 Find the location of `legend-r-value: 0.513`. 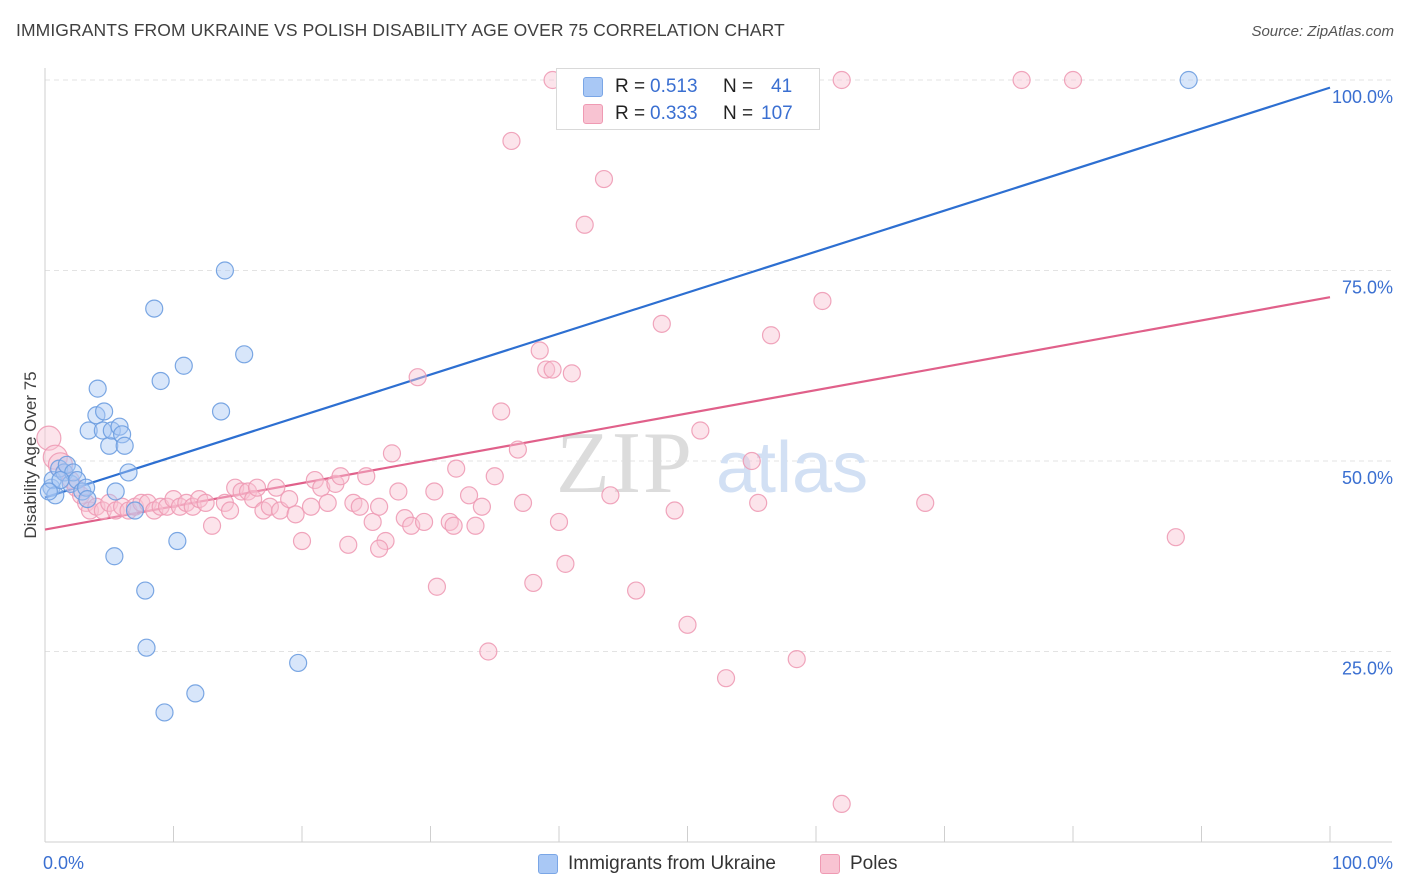

legend-r-value: 0.513 is located at coordinates (674, 86).